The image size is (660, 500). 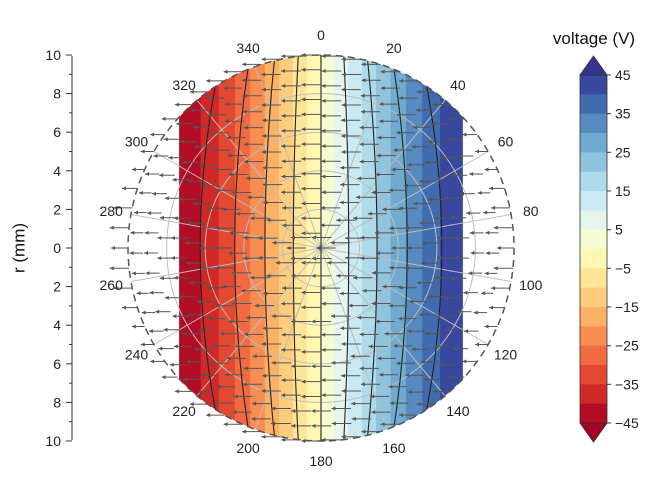 I want to click on angle-tick-label: 300, so click(x=137, y=142).